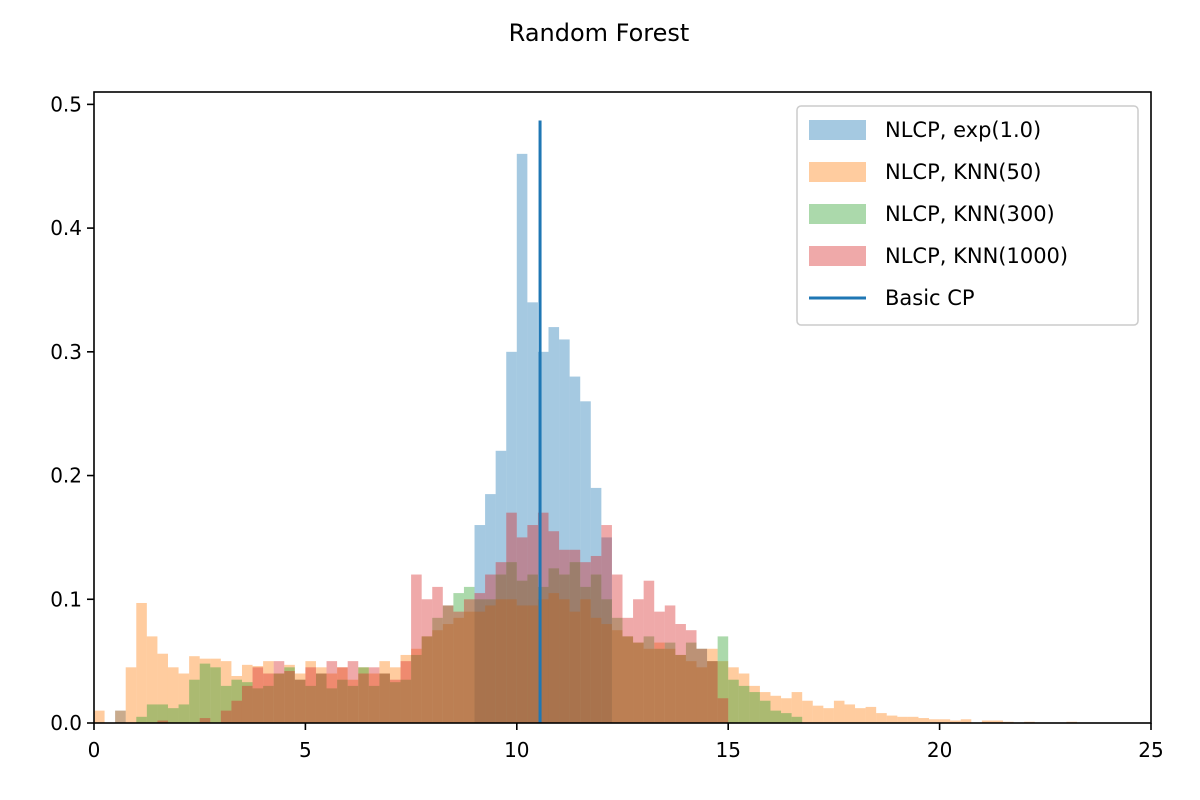  What do you see at coordinates (925, 130) in the screenshot?
I see `legend-item: NLCP, exp(1.0)` at bounding box center [925, 130].